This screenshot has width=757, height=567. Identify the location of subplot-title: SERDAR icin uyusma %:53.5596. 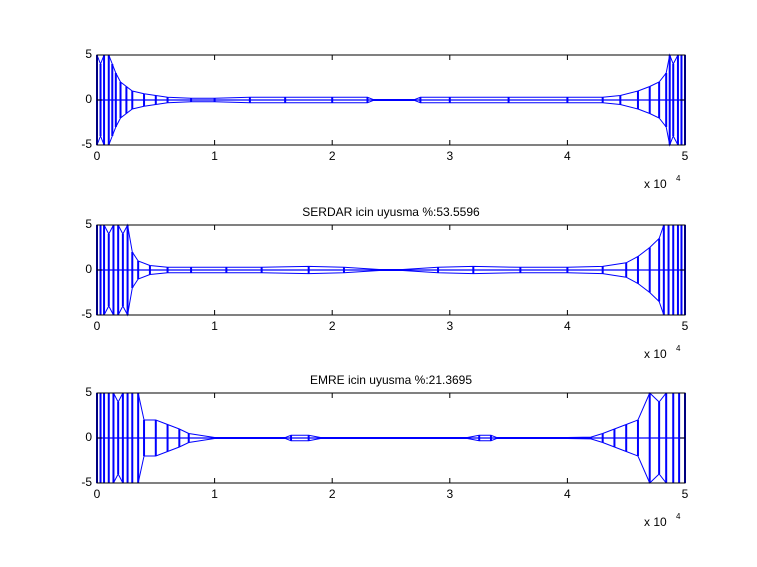
(391, 212).